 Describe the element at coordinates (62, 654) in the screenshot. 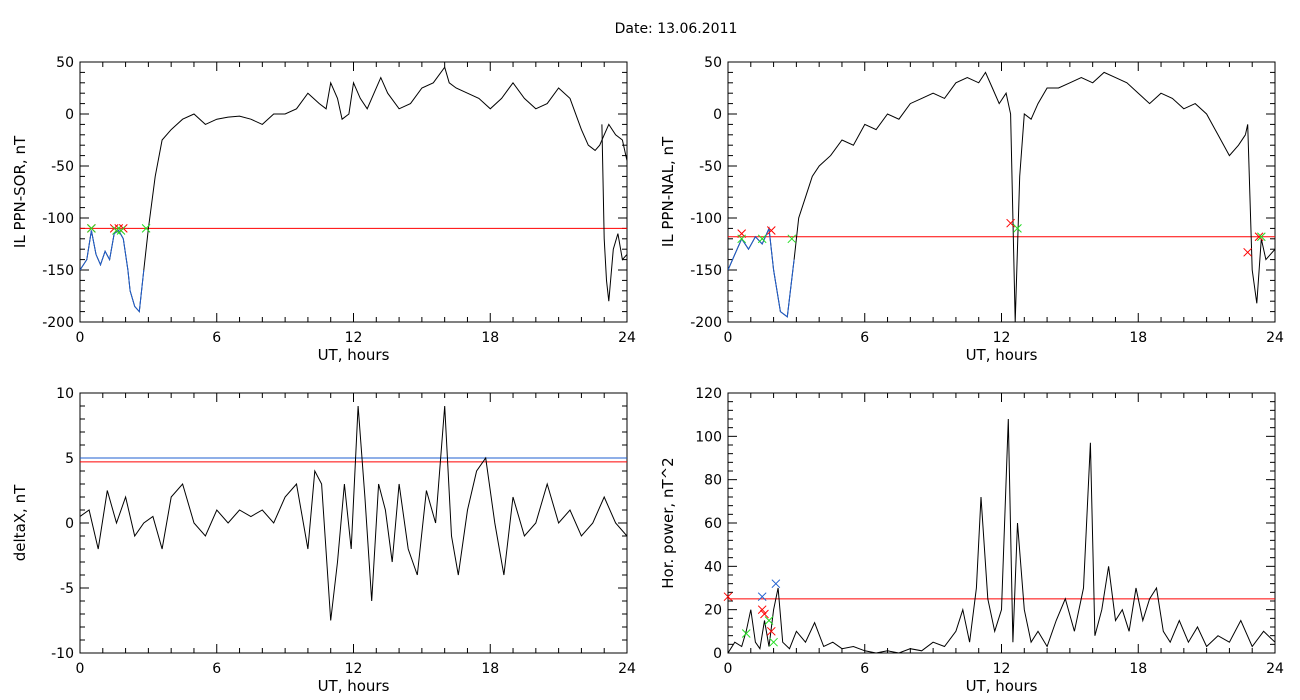

I see `y-tick-label: -10` at that location.